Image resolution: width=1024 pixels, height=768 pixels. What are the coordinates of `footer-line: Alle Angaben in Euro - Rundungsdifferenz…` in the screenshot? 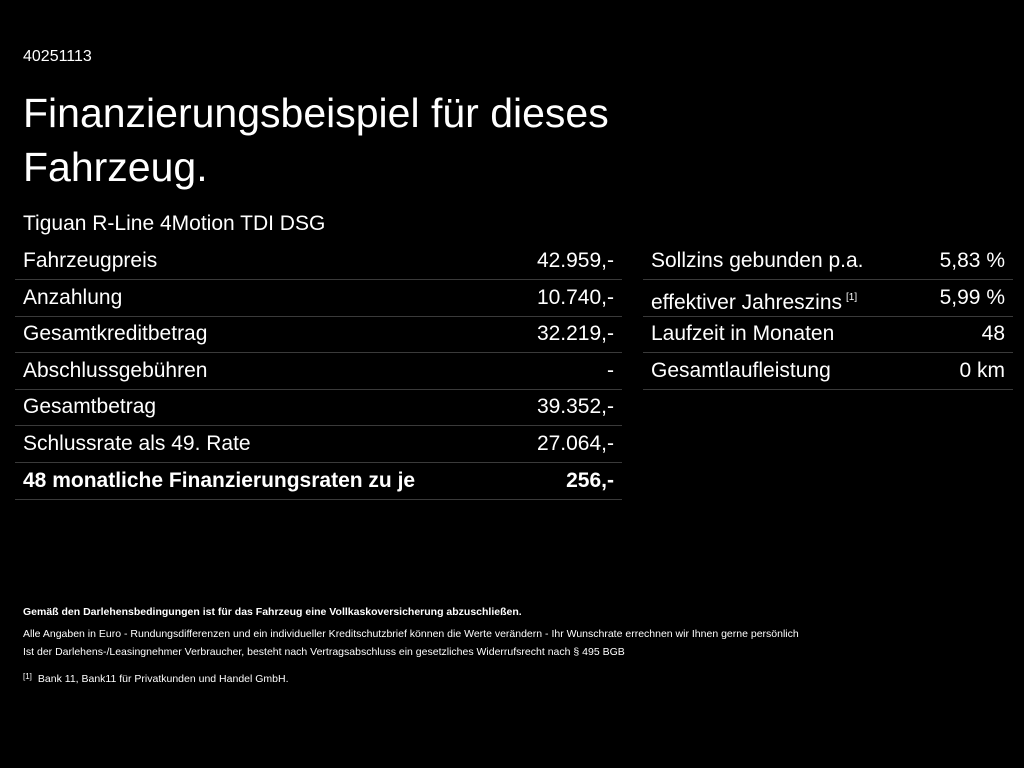 It's located at (411, 634).